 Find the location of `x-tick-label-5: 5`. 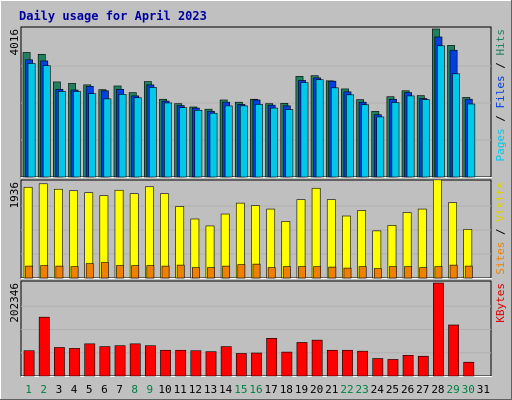

x-tick-label-5: 5 is located at coordinates (89, 389).